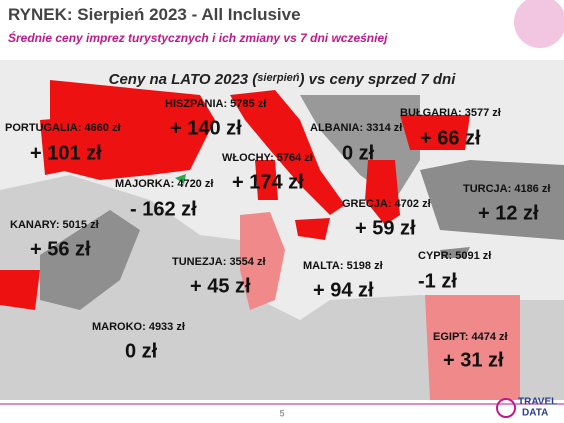  I want to click on portugal, so click(55, 146).